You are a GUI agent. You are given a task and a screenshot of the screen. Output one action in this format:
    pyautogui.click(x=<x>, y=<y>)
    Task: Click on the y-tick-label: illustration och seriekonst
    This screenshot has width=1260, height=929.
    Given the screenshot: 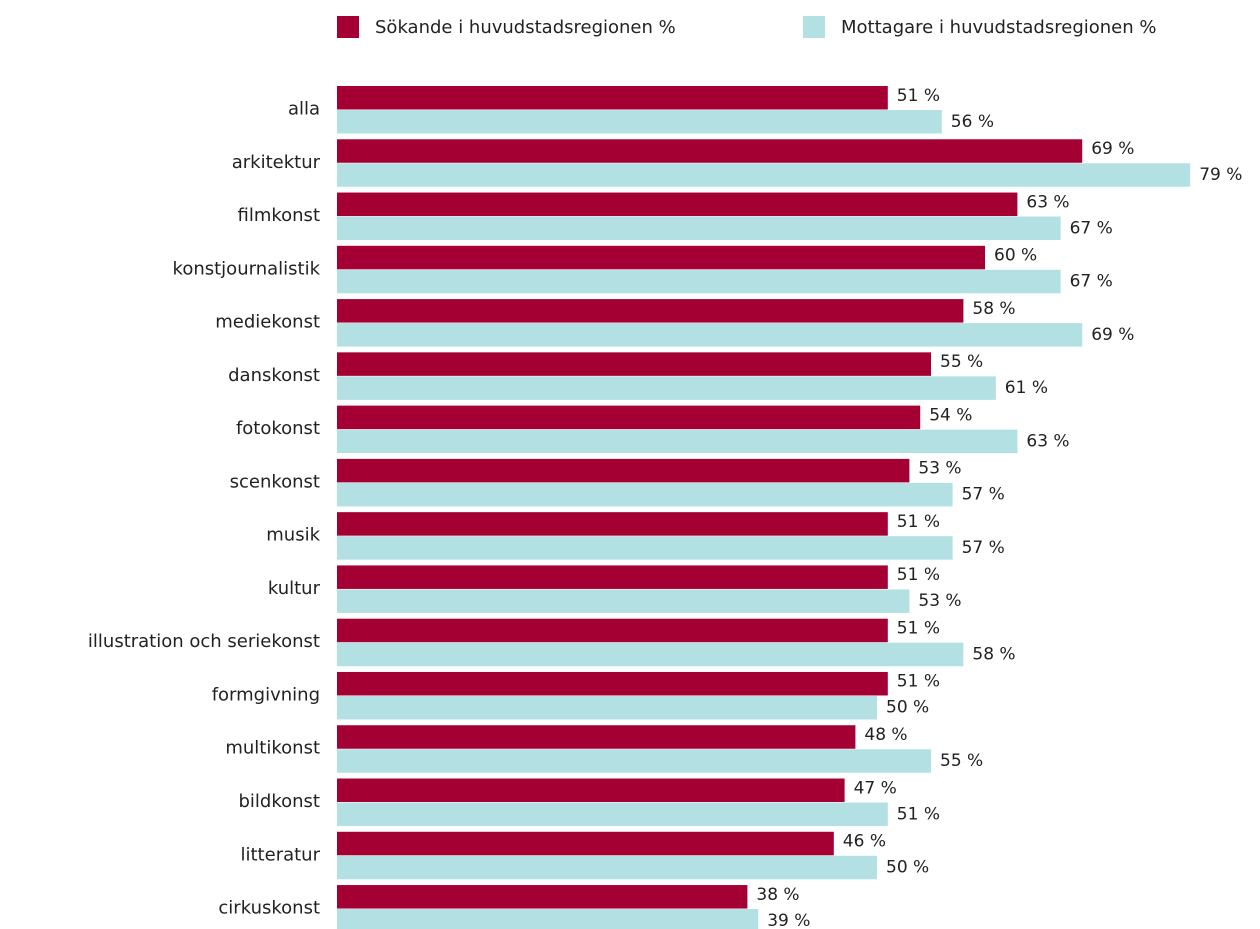 What is the action you would take?
    pyautogui.click(x=204, y=641)
    